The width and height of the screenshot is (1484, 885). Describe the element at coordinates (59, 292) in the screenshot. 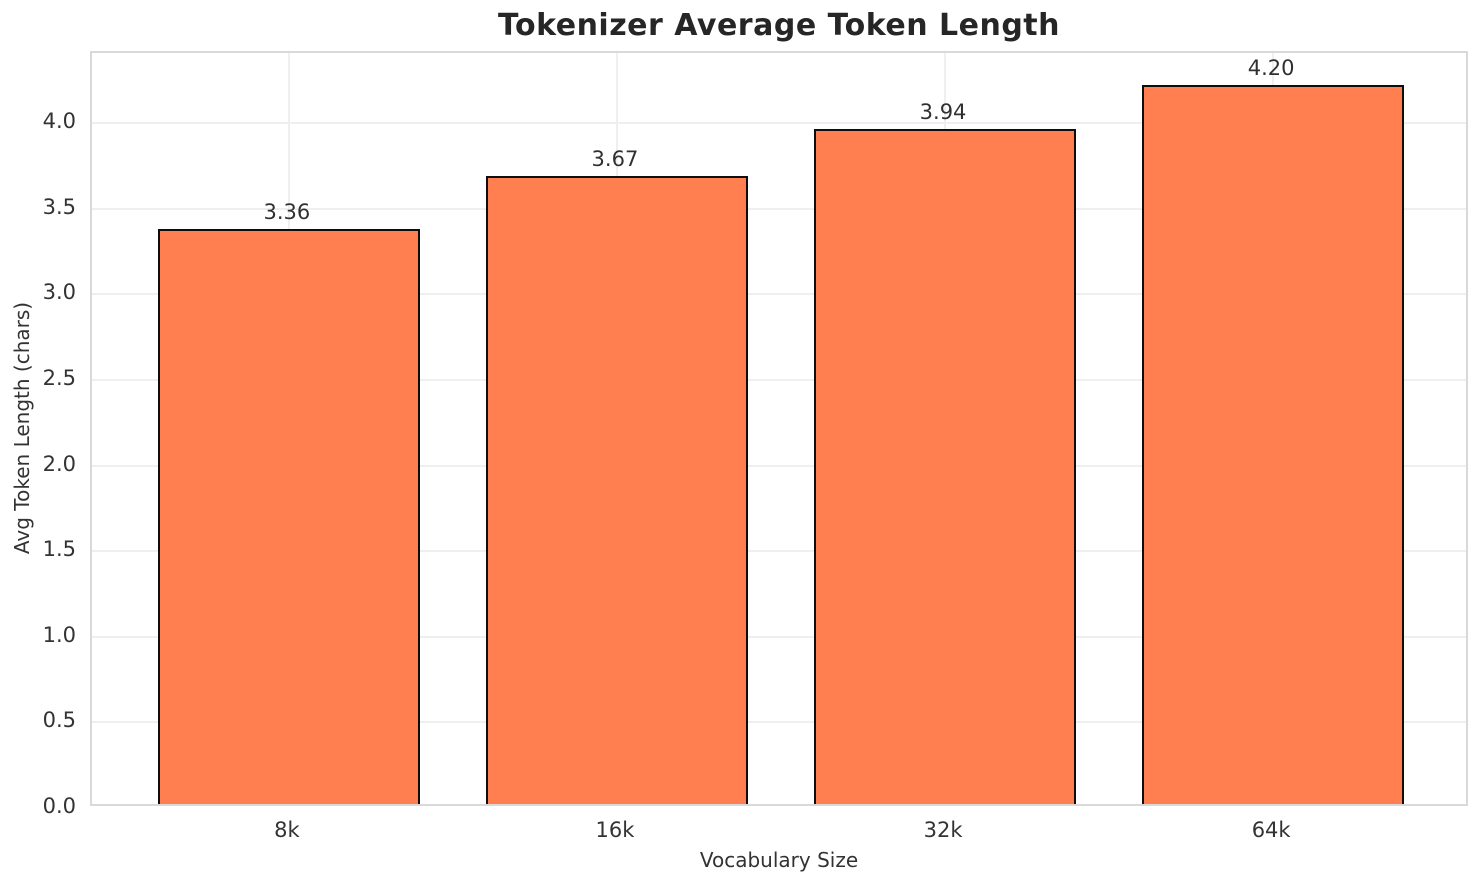

I see `y-tick-label-3.0: 3.0` at that location.